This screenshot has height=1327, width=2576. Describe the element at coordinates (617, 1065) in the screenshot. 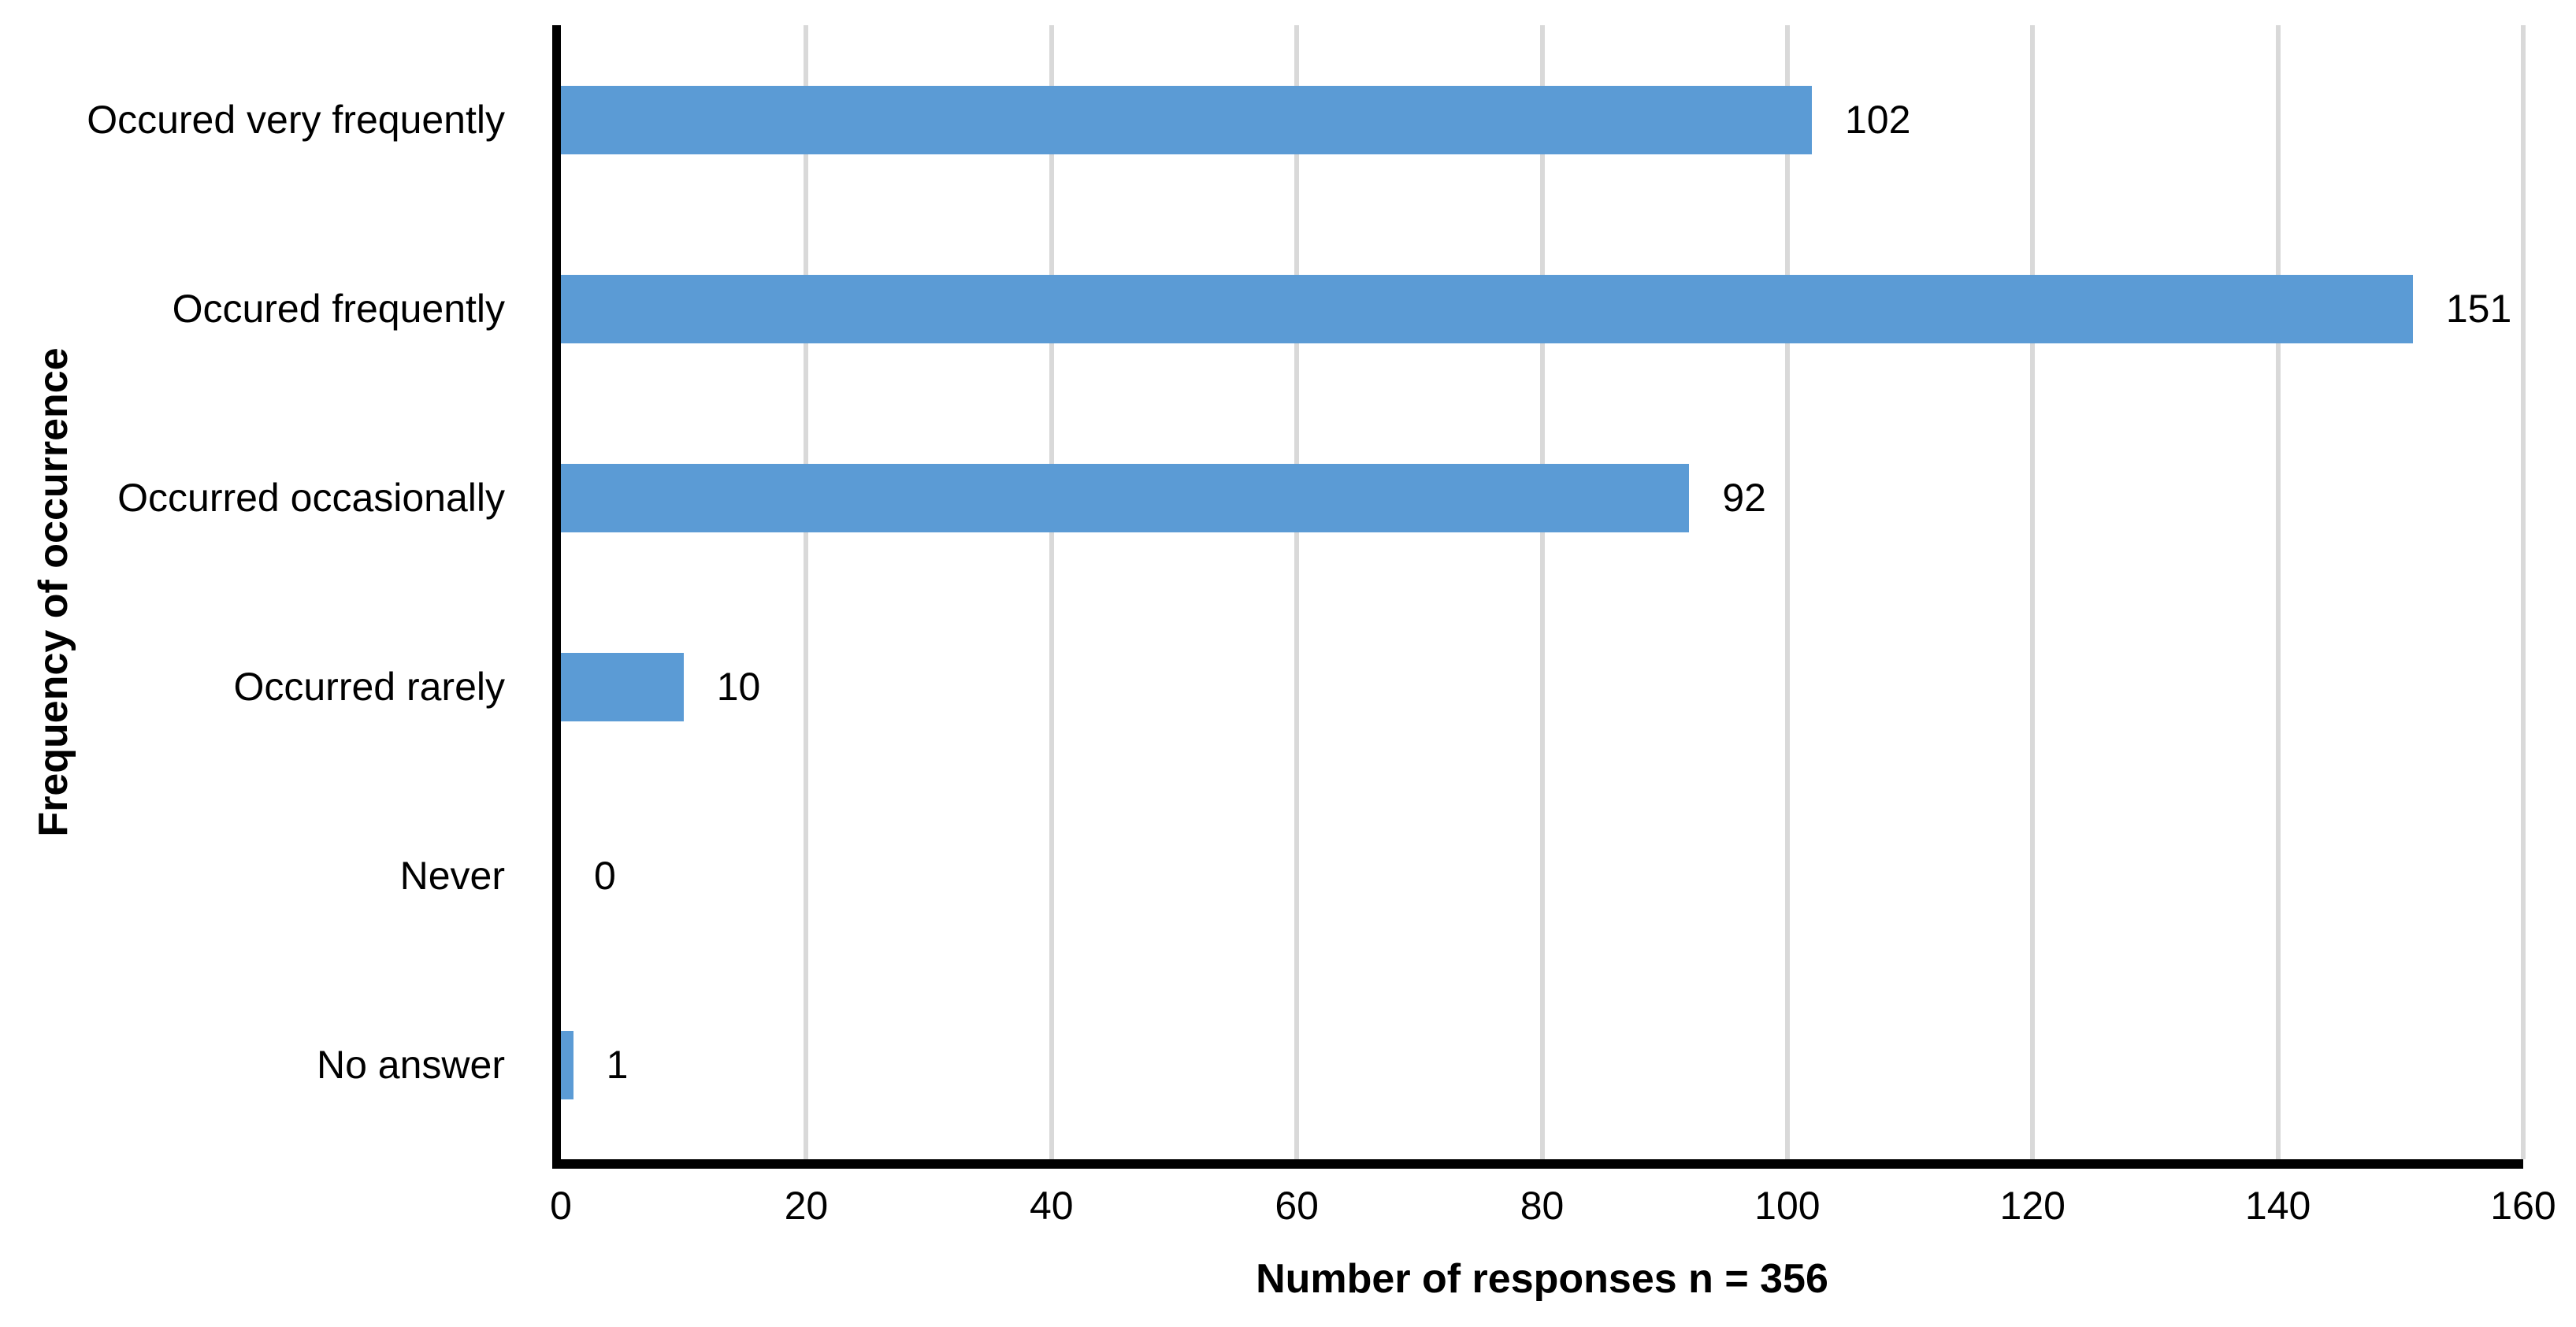

I see `bar-value-label: 1` at that location.